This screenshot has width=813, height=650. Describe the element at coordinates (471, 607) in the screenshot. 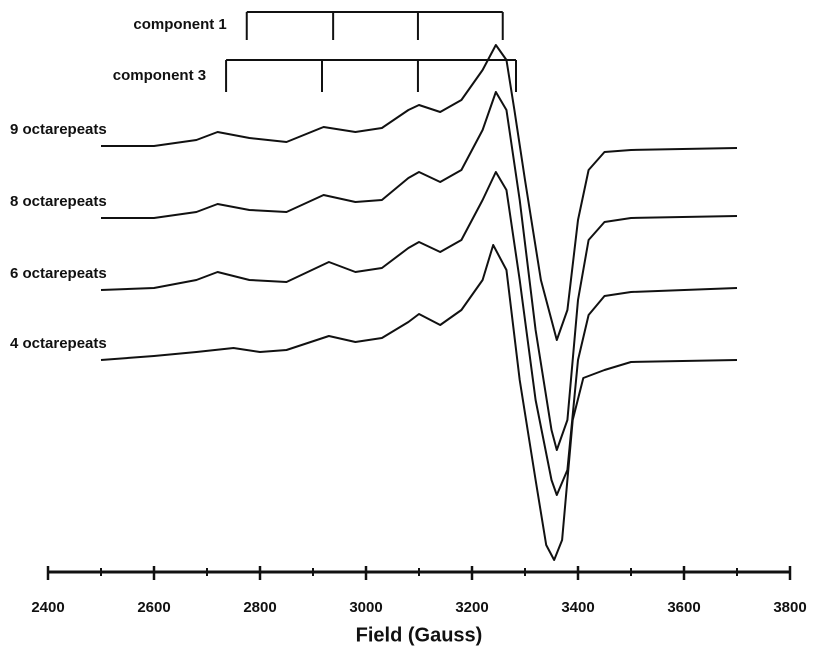

I see `x-tick-label: 3200` at that location.